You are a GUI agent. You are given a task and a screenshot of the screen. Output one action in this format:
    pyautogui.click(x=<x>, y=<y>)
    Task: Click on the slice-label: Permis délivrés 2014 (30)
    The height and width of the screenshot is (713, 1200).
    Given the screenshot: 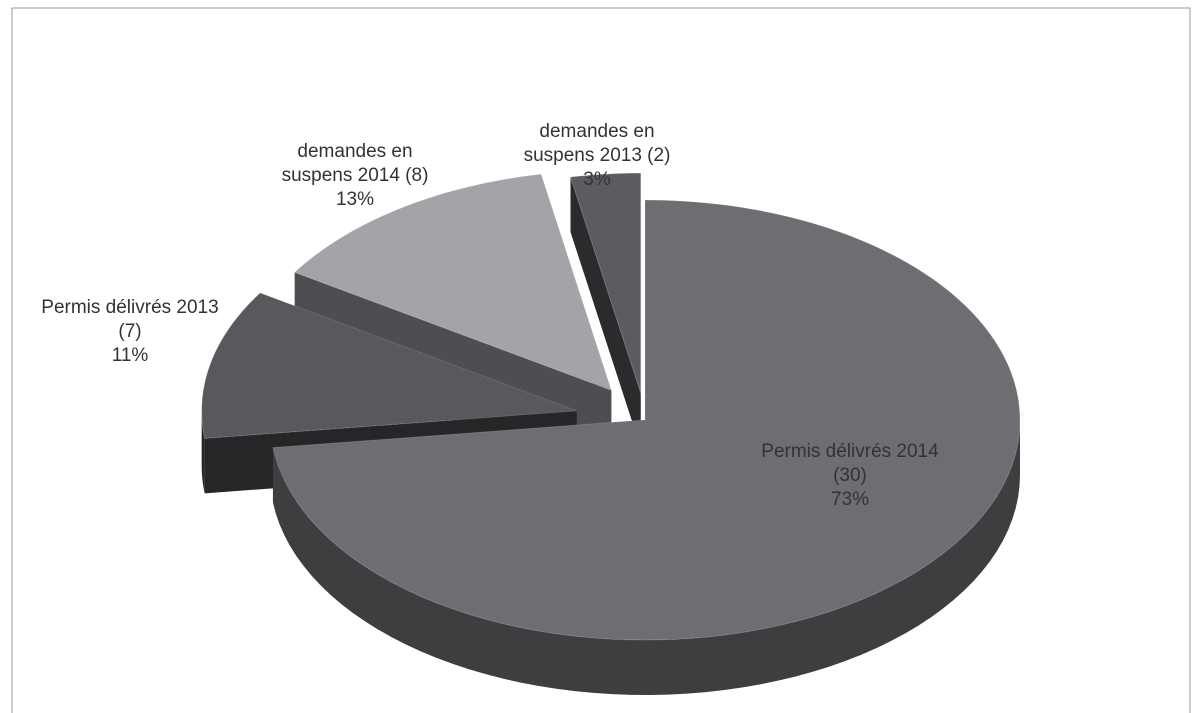 What is the action you would take?
    pyautogui.click(x=850, y=463)
    